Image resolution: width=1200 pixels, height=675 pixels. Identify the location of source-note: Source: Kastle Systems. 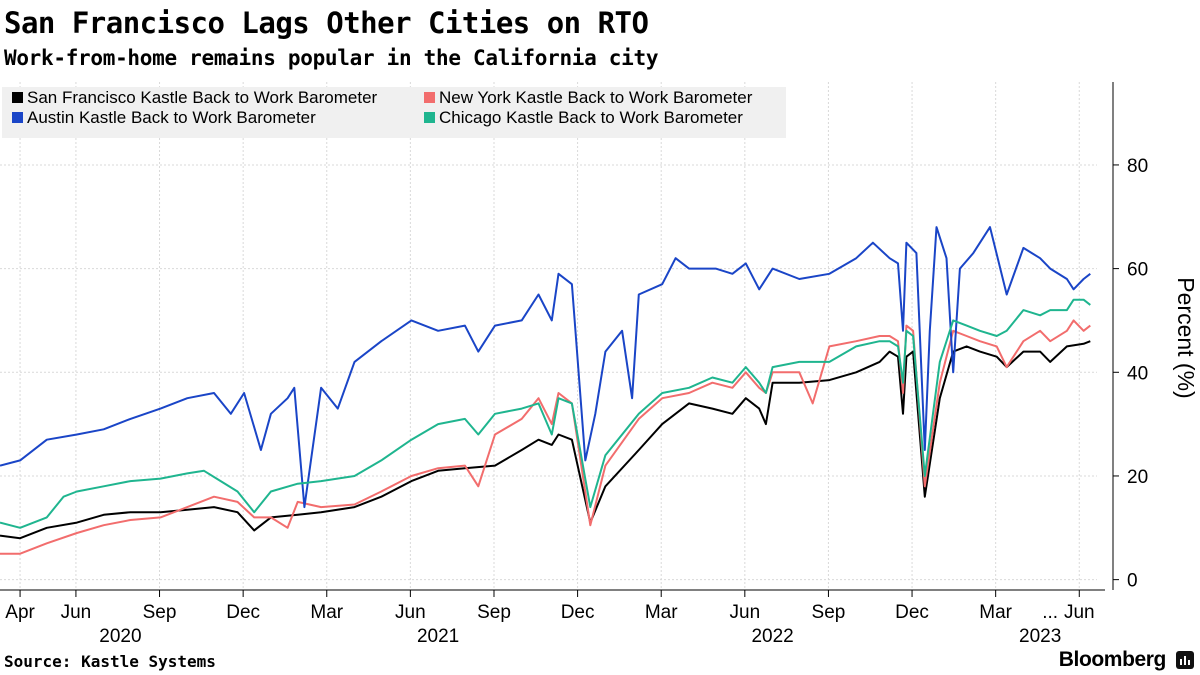
(110, 661).